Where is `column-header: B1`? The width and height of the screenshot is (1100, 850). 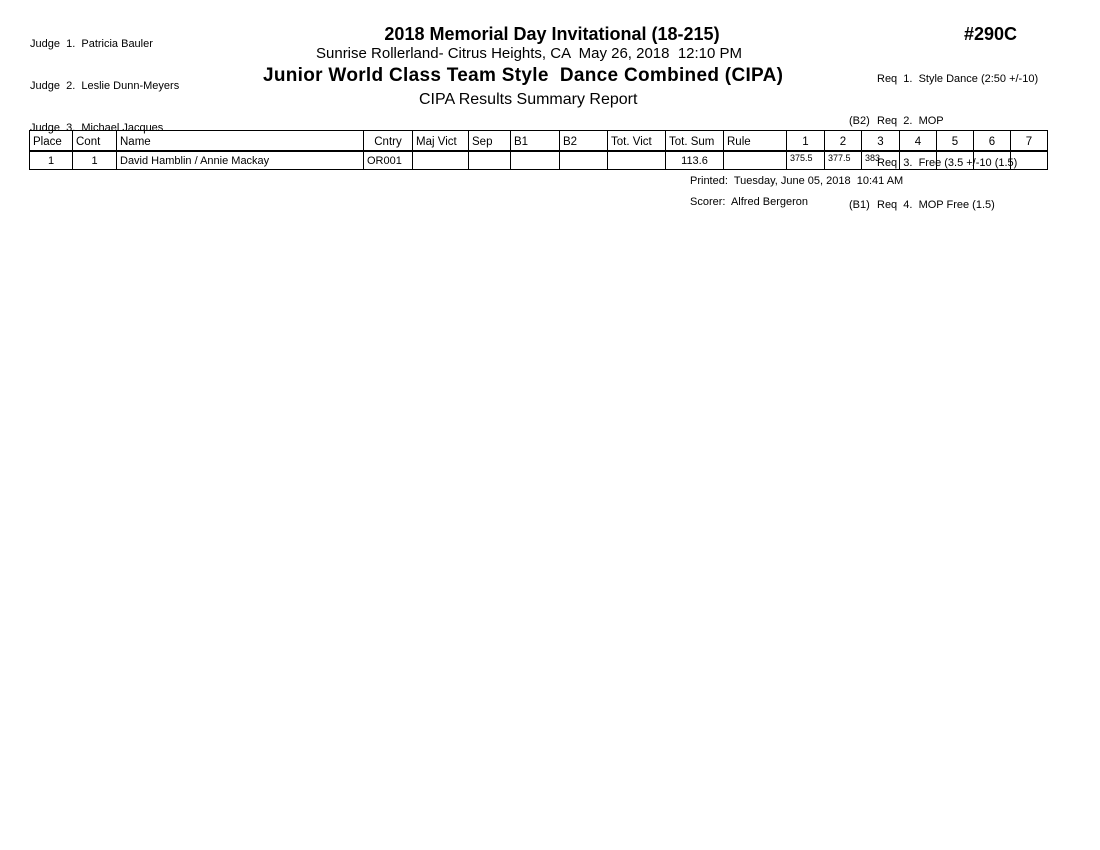
column-header: B1 is located at coordinates (535, 141).